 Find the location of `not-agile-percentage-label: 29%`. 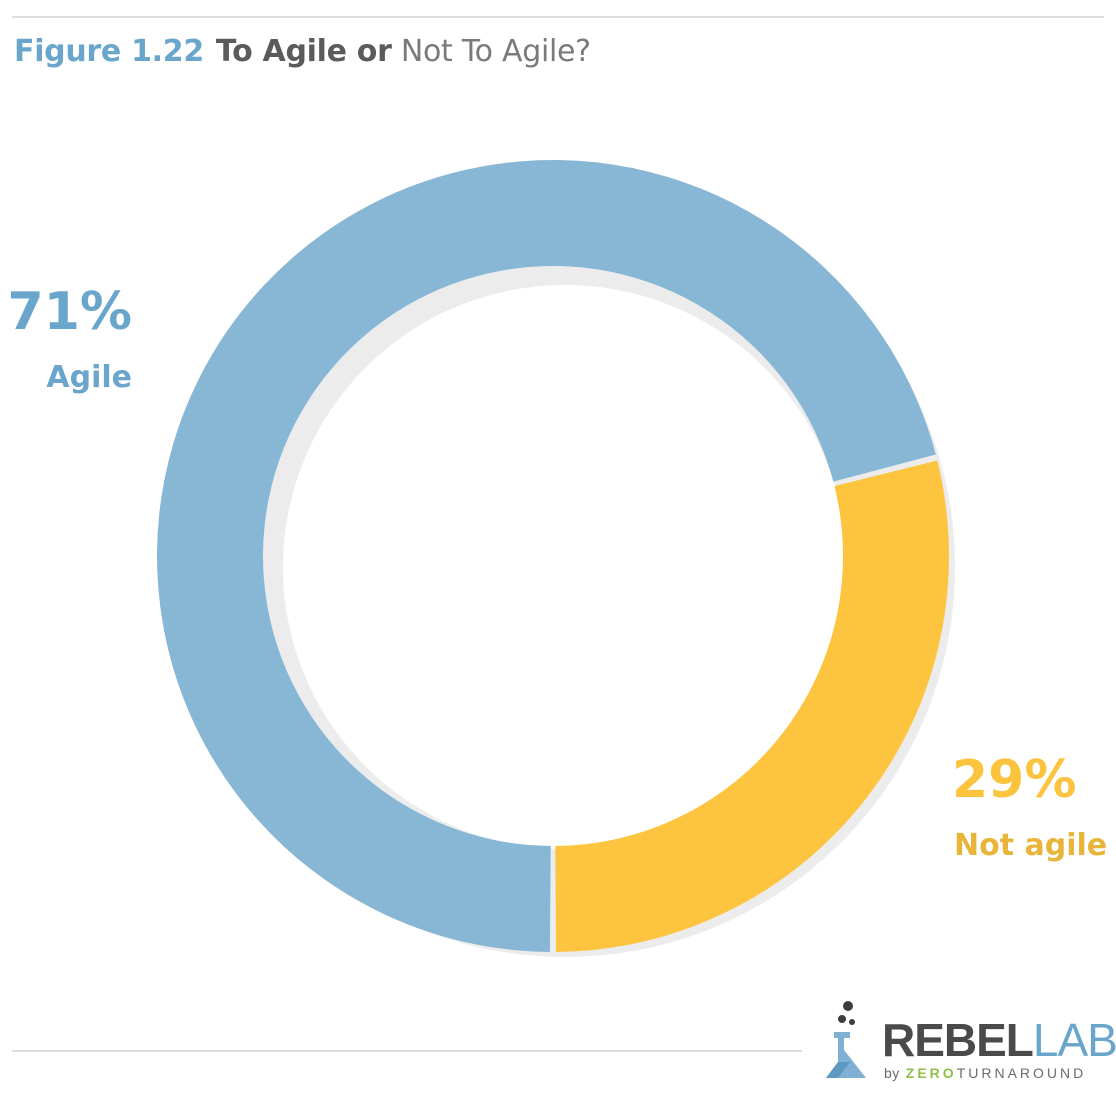

not-agile-percentage-label: 29% is located at coordinates (1014, 780).